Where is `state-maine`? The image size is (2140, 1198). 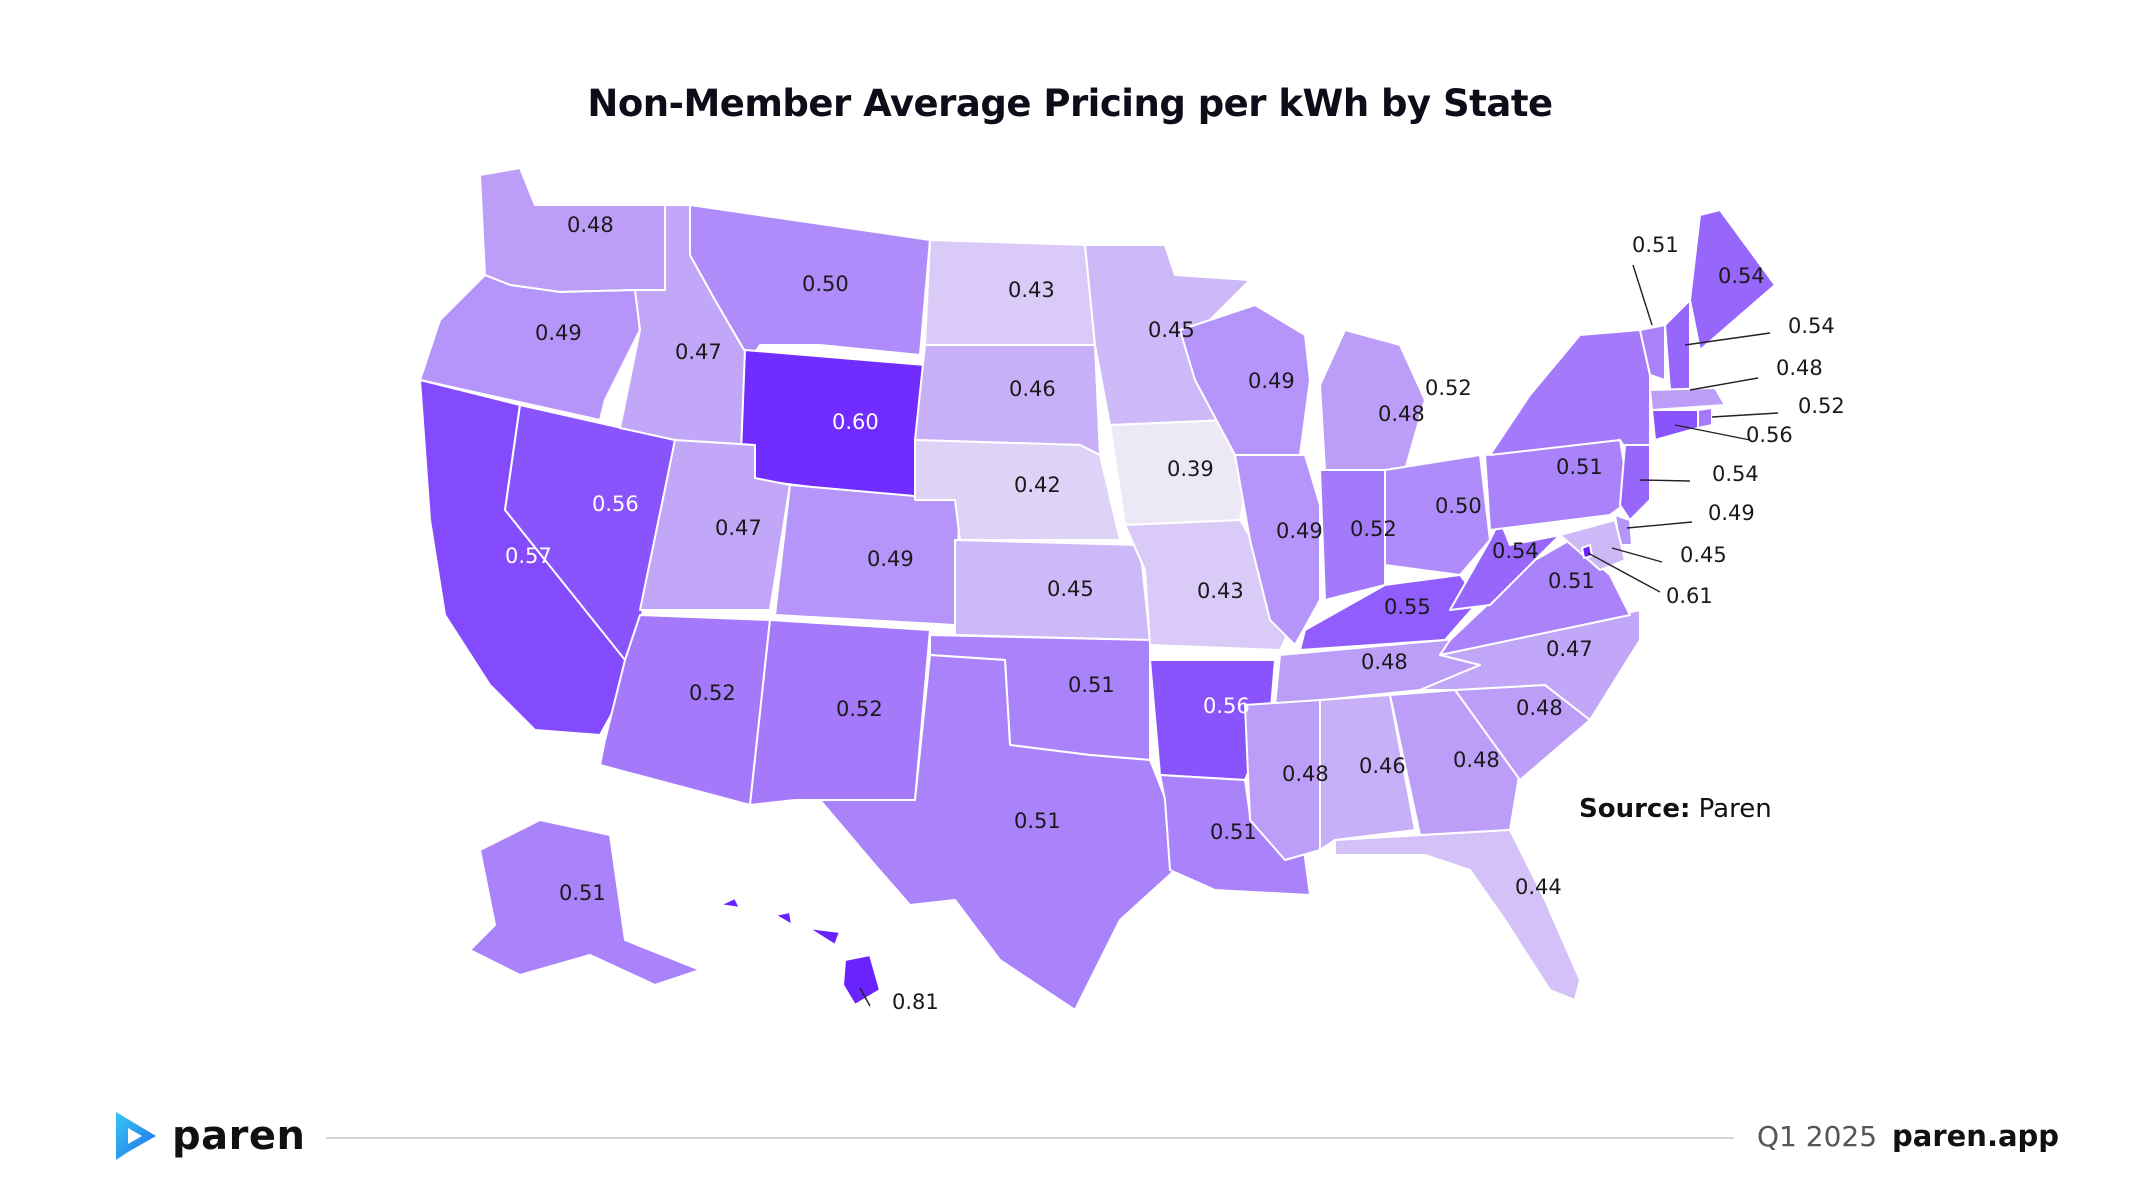
state-maine is located at coordinates (1732, 280).